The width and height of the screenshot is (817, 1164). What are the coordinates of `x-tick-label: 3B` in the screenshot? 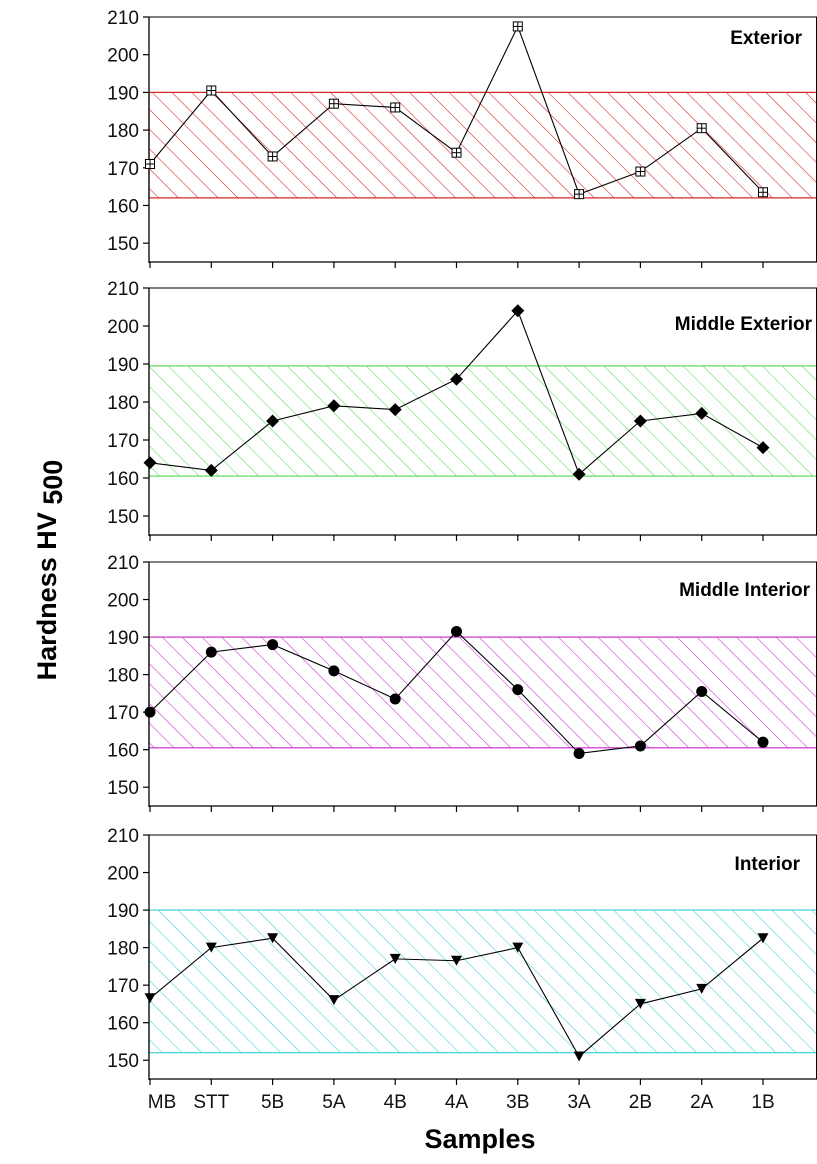 It's located at (517, 1102).